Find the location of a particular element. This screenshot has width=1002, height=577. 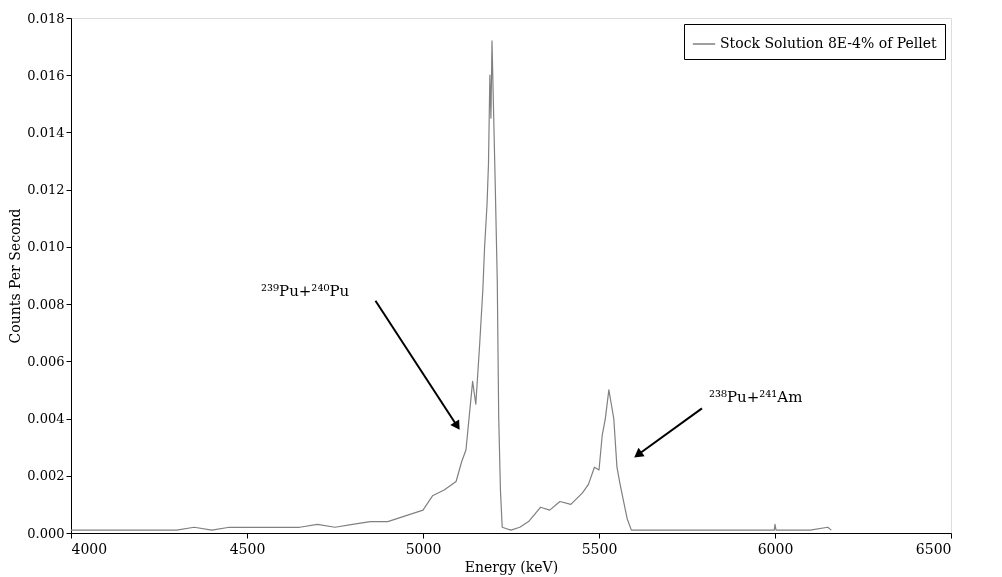

x-axis-title: Energy (keV) is located at coordinates (511, 566).